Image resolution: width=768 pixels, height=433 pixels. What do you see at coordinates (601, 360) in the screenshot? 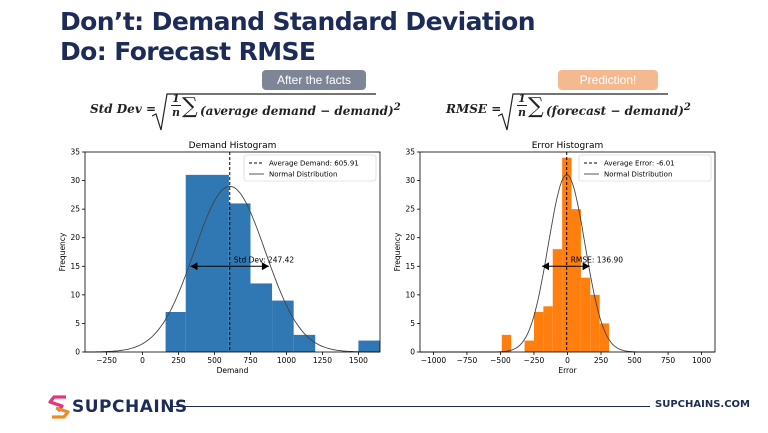
I see `chart1-xtick-label-5: 250` at bounding box center [601, 360].